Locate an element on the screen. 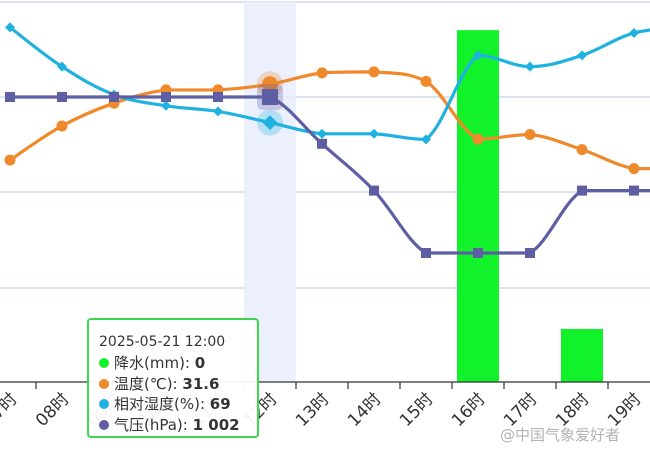 Image resolution: width=650 pixels, height=457 pixels. tooltip-row-humidity: 相对湿度(%): 69 is located at coordinates (178, 404).